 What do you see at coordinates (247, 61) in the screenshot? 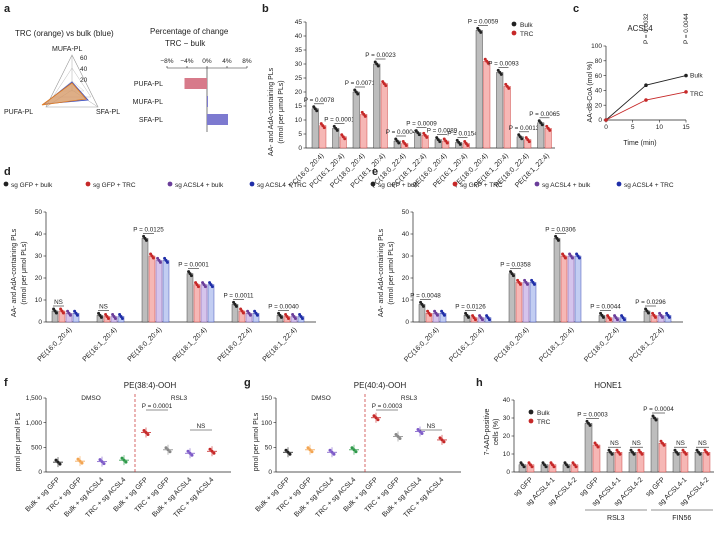
I see `x-tick-label: 8%` at bounding box center [247, 61].